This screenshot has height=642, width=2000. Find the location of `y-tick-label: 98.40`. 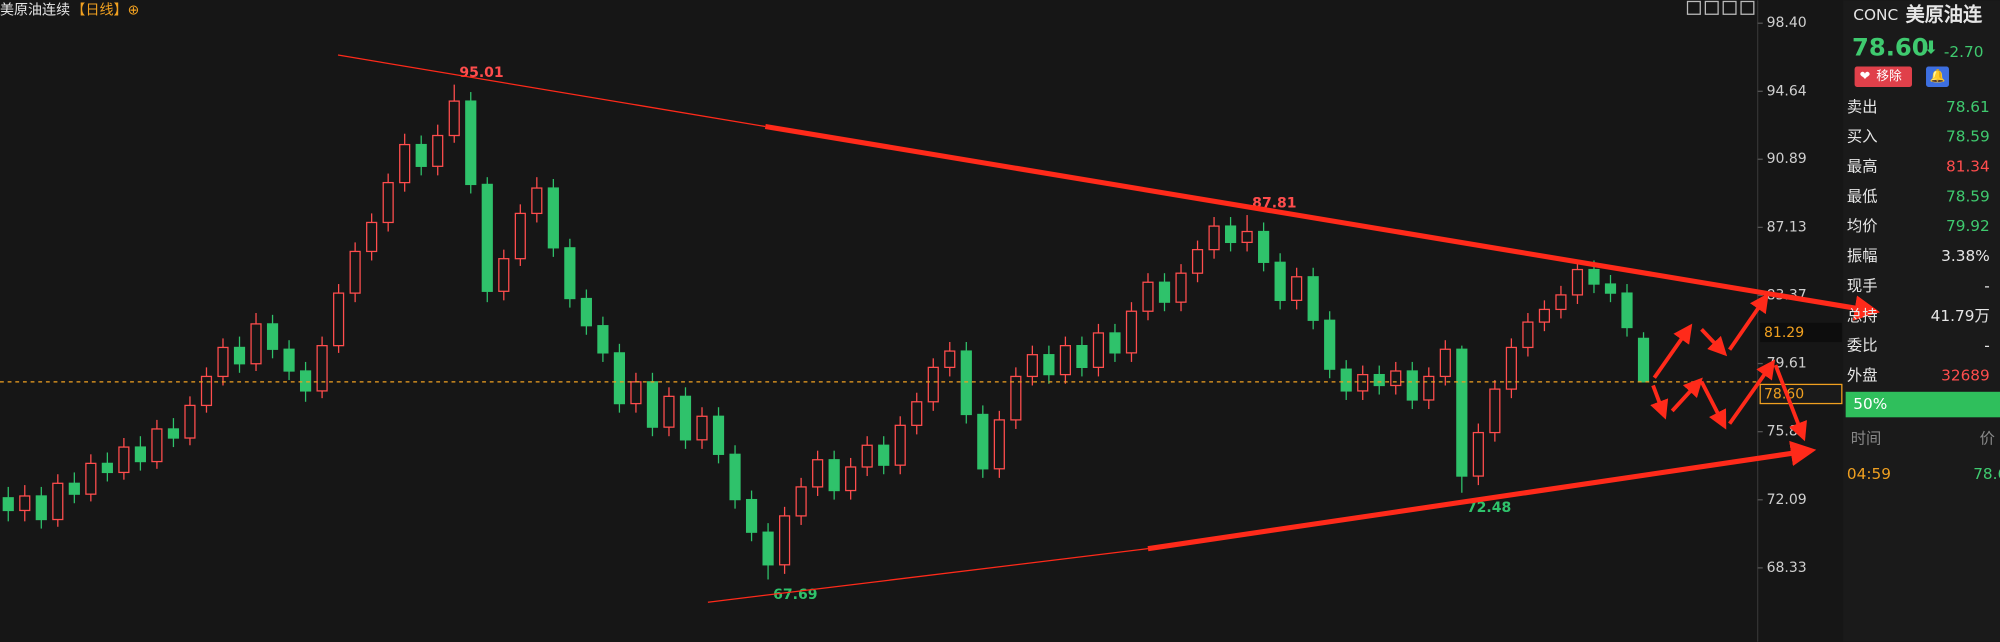

y-tick-label: 98.40 is located at coordinates (1787, 23).